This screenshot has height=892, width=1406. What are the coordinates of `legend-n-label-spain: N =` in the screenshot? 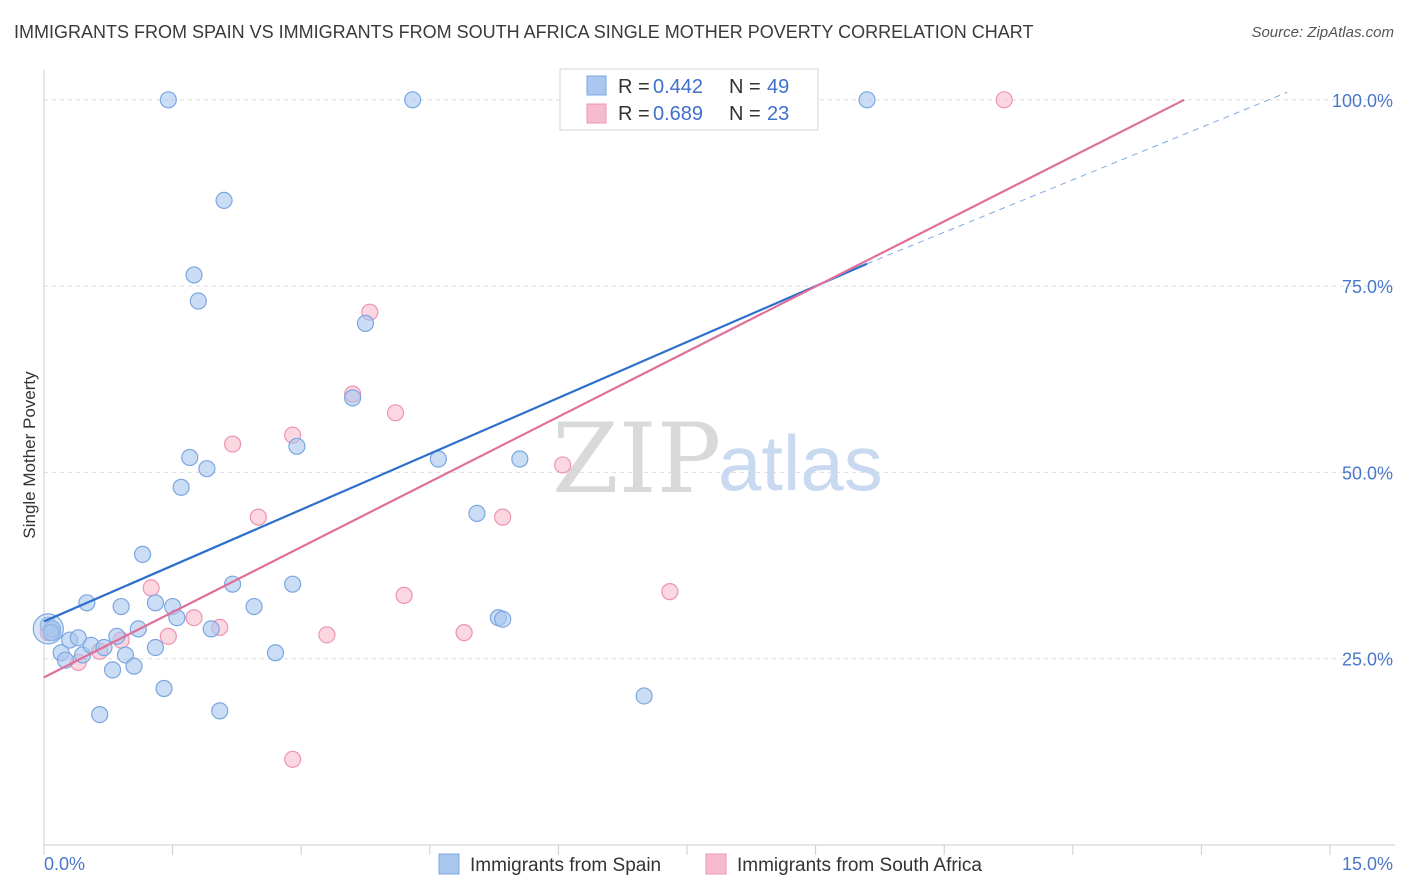 It's located at (745, 87).